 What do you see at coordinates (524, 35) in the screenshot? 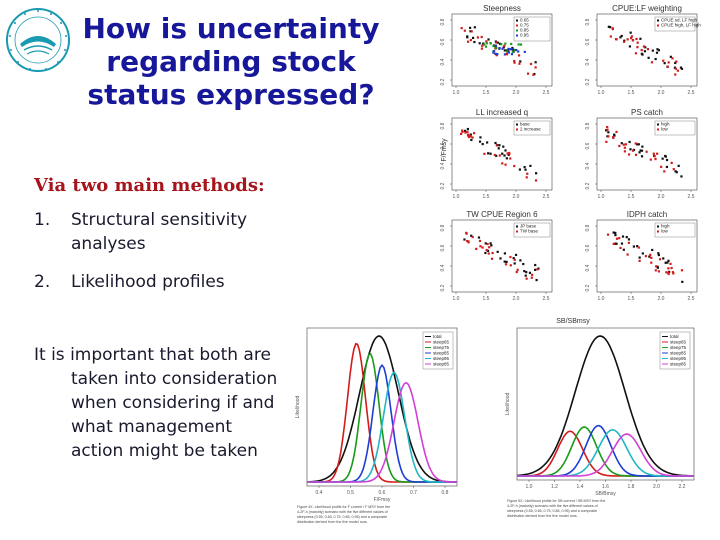
I see `legend-label: 0.95` at bounding box center [524, 35].